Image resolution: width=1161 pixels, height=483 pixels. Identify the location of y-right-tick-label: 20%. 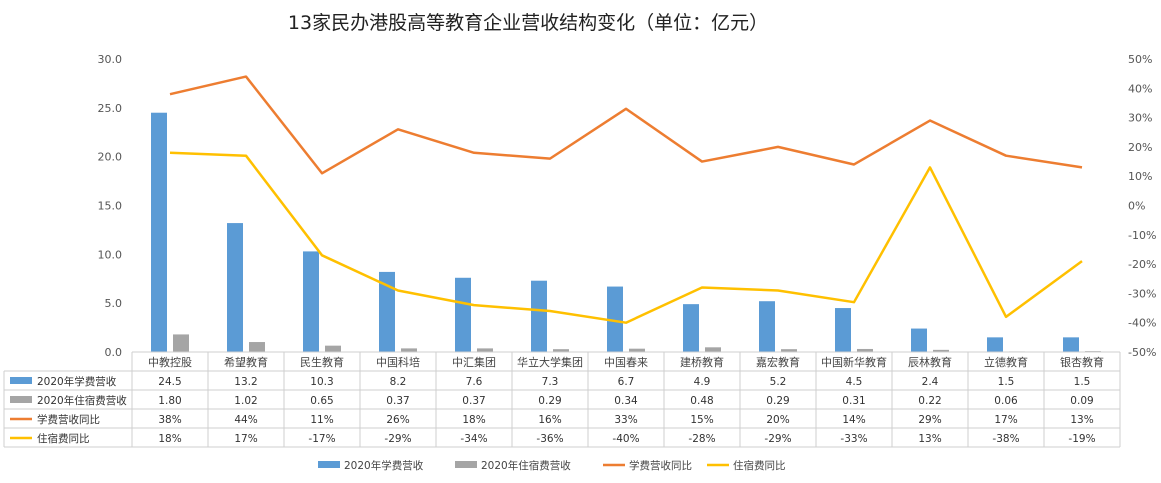
(1140, 147).